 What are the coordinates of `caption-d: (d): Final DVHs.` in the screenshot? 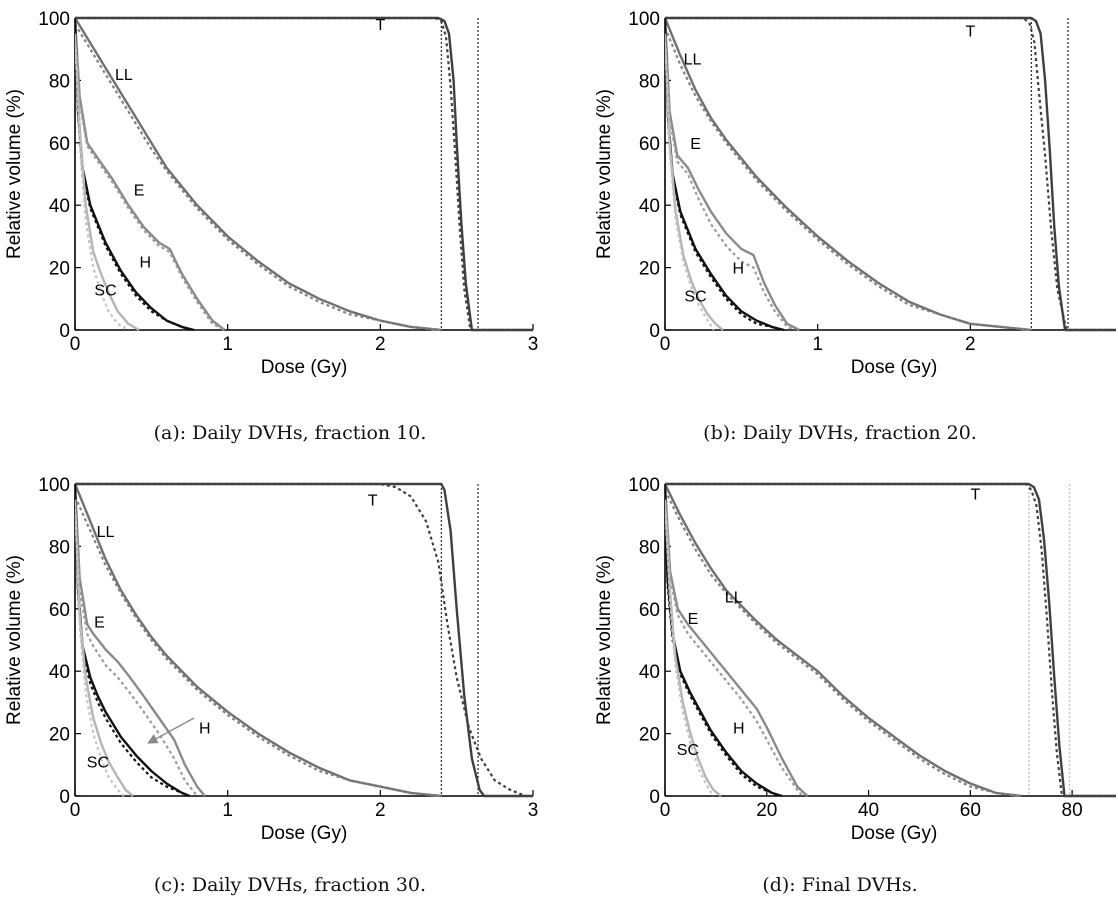 It's located at (840, 885).